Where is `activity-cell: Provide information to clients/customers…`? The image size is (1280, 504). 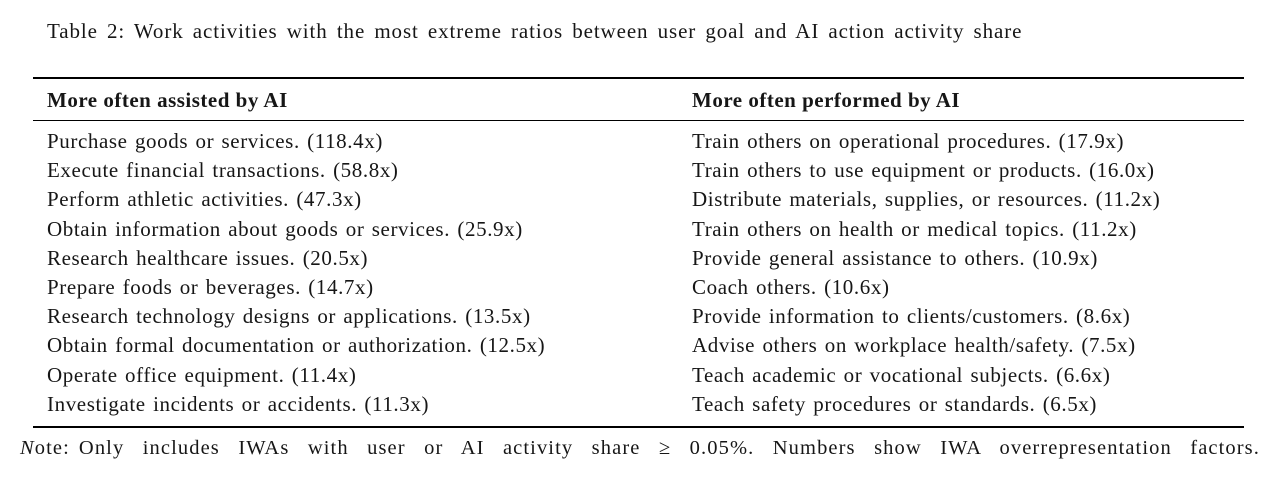 activity-cell: Provide information to clients/customers… is located at coordinates (911, 316).